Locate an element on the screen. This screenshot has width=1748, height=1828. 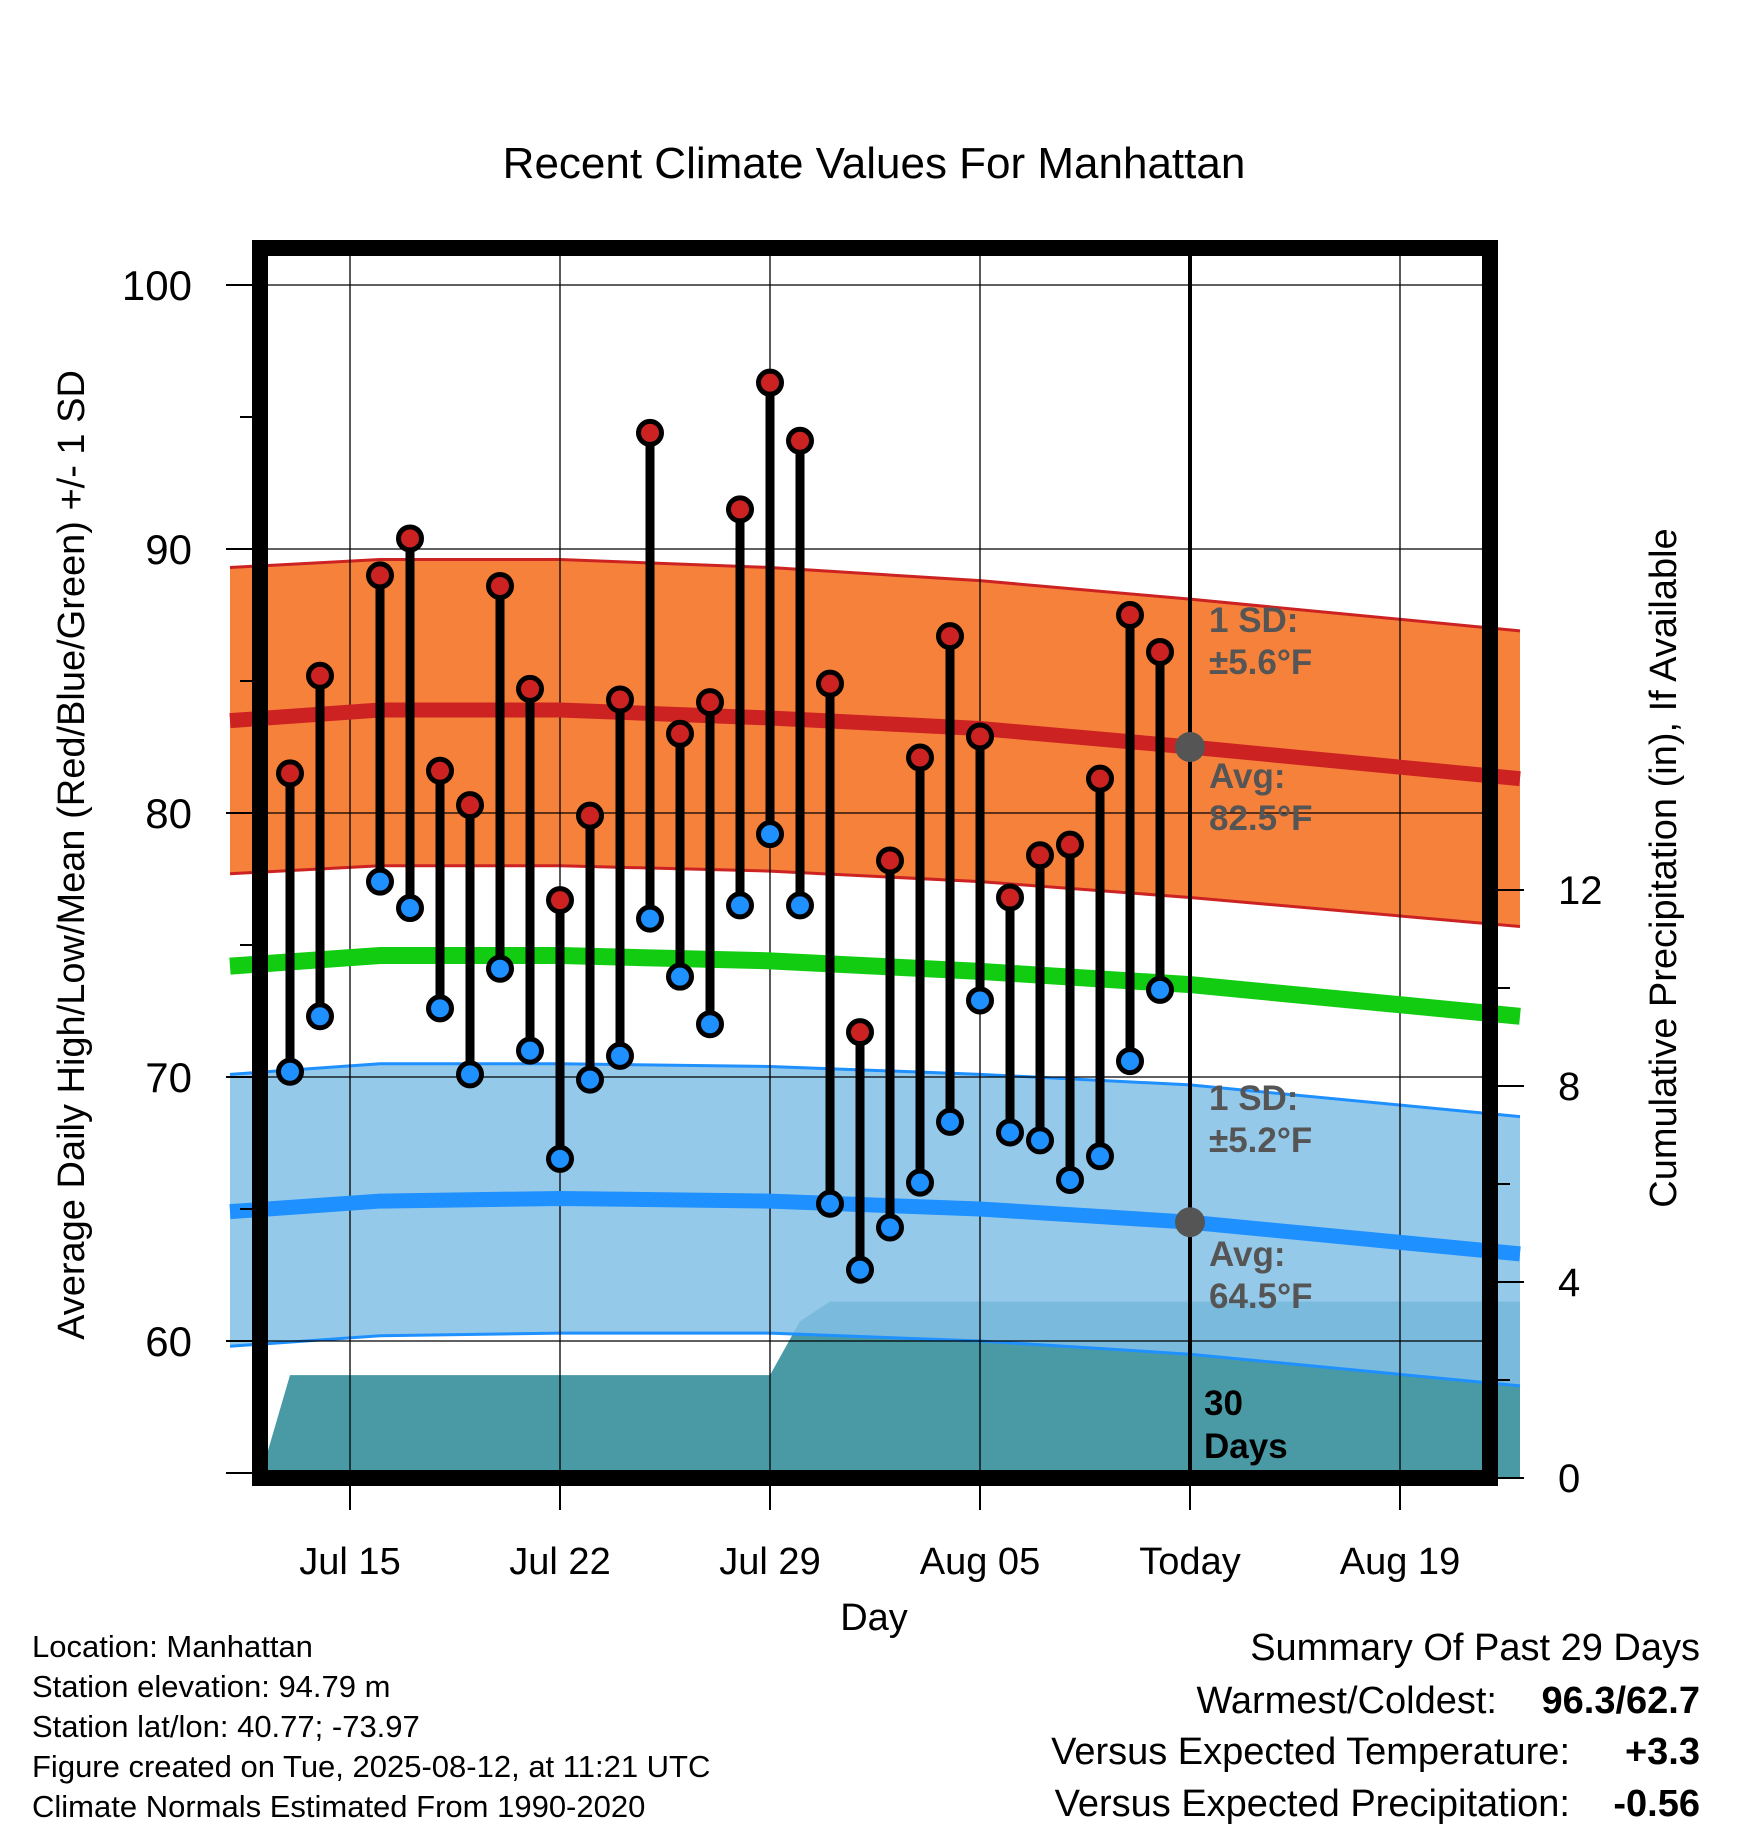
high-sd-label: 1 SD: is located at coordinates (1253, 620).